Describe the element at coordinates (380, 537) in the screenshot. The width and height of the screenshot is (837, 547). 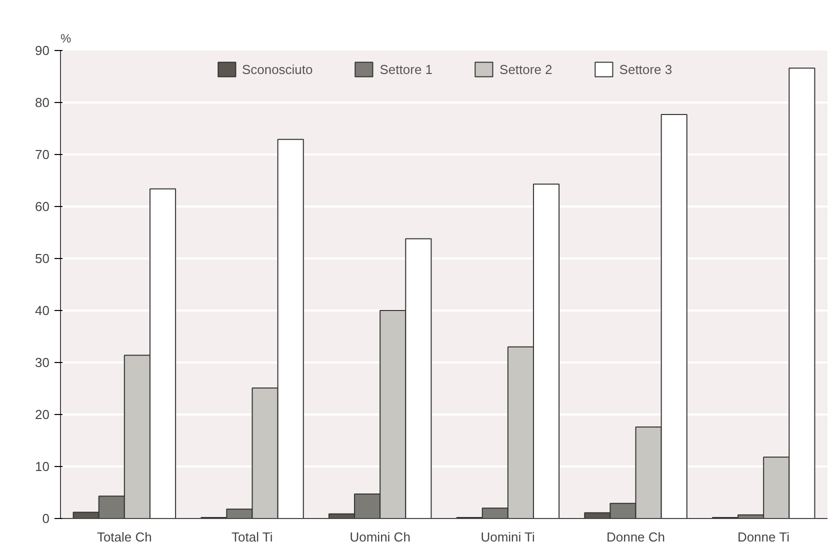
I see `x-tick-label: Uomini Ch` at that location.